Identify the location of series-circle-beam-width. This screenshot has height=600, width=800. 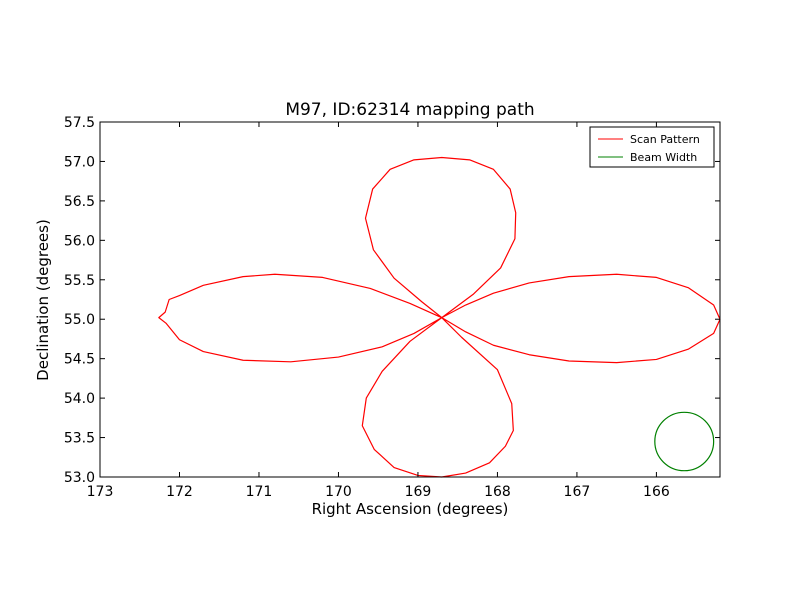
(684, 441).